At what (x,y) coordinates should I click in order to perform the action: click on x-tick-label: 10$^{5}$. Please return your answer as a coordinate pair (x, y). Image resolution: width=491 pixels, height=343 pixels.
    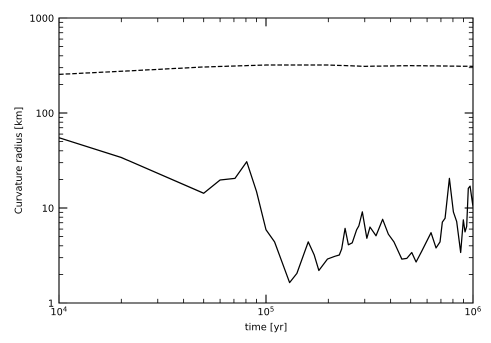
    Looking at the image, I should click on (266, 311).